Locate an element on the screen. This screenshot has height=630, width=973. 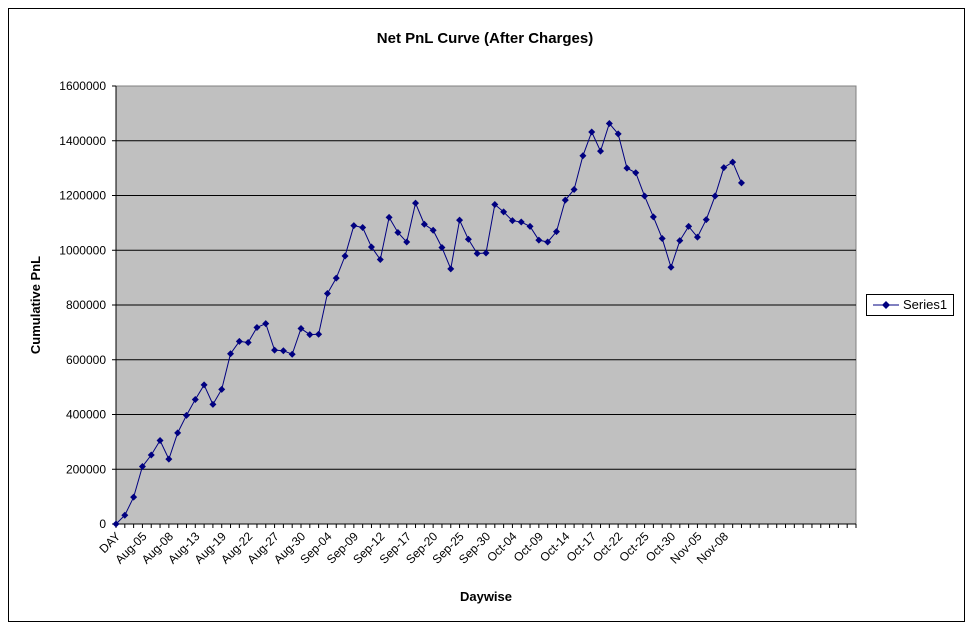
legend-series-marker is located at coordinates (886, 305).